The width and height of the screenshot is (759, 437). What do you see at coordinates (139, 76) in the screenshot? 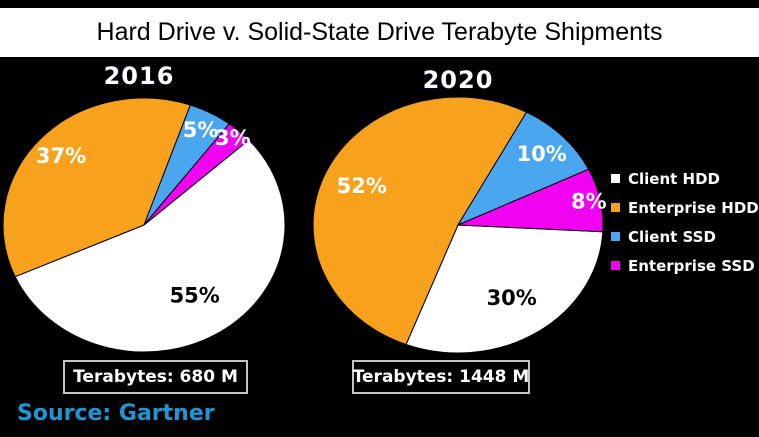
I see `pie-2016-title: 2016` at bounding box center [139, 76].